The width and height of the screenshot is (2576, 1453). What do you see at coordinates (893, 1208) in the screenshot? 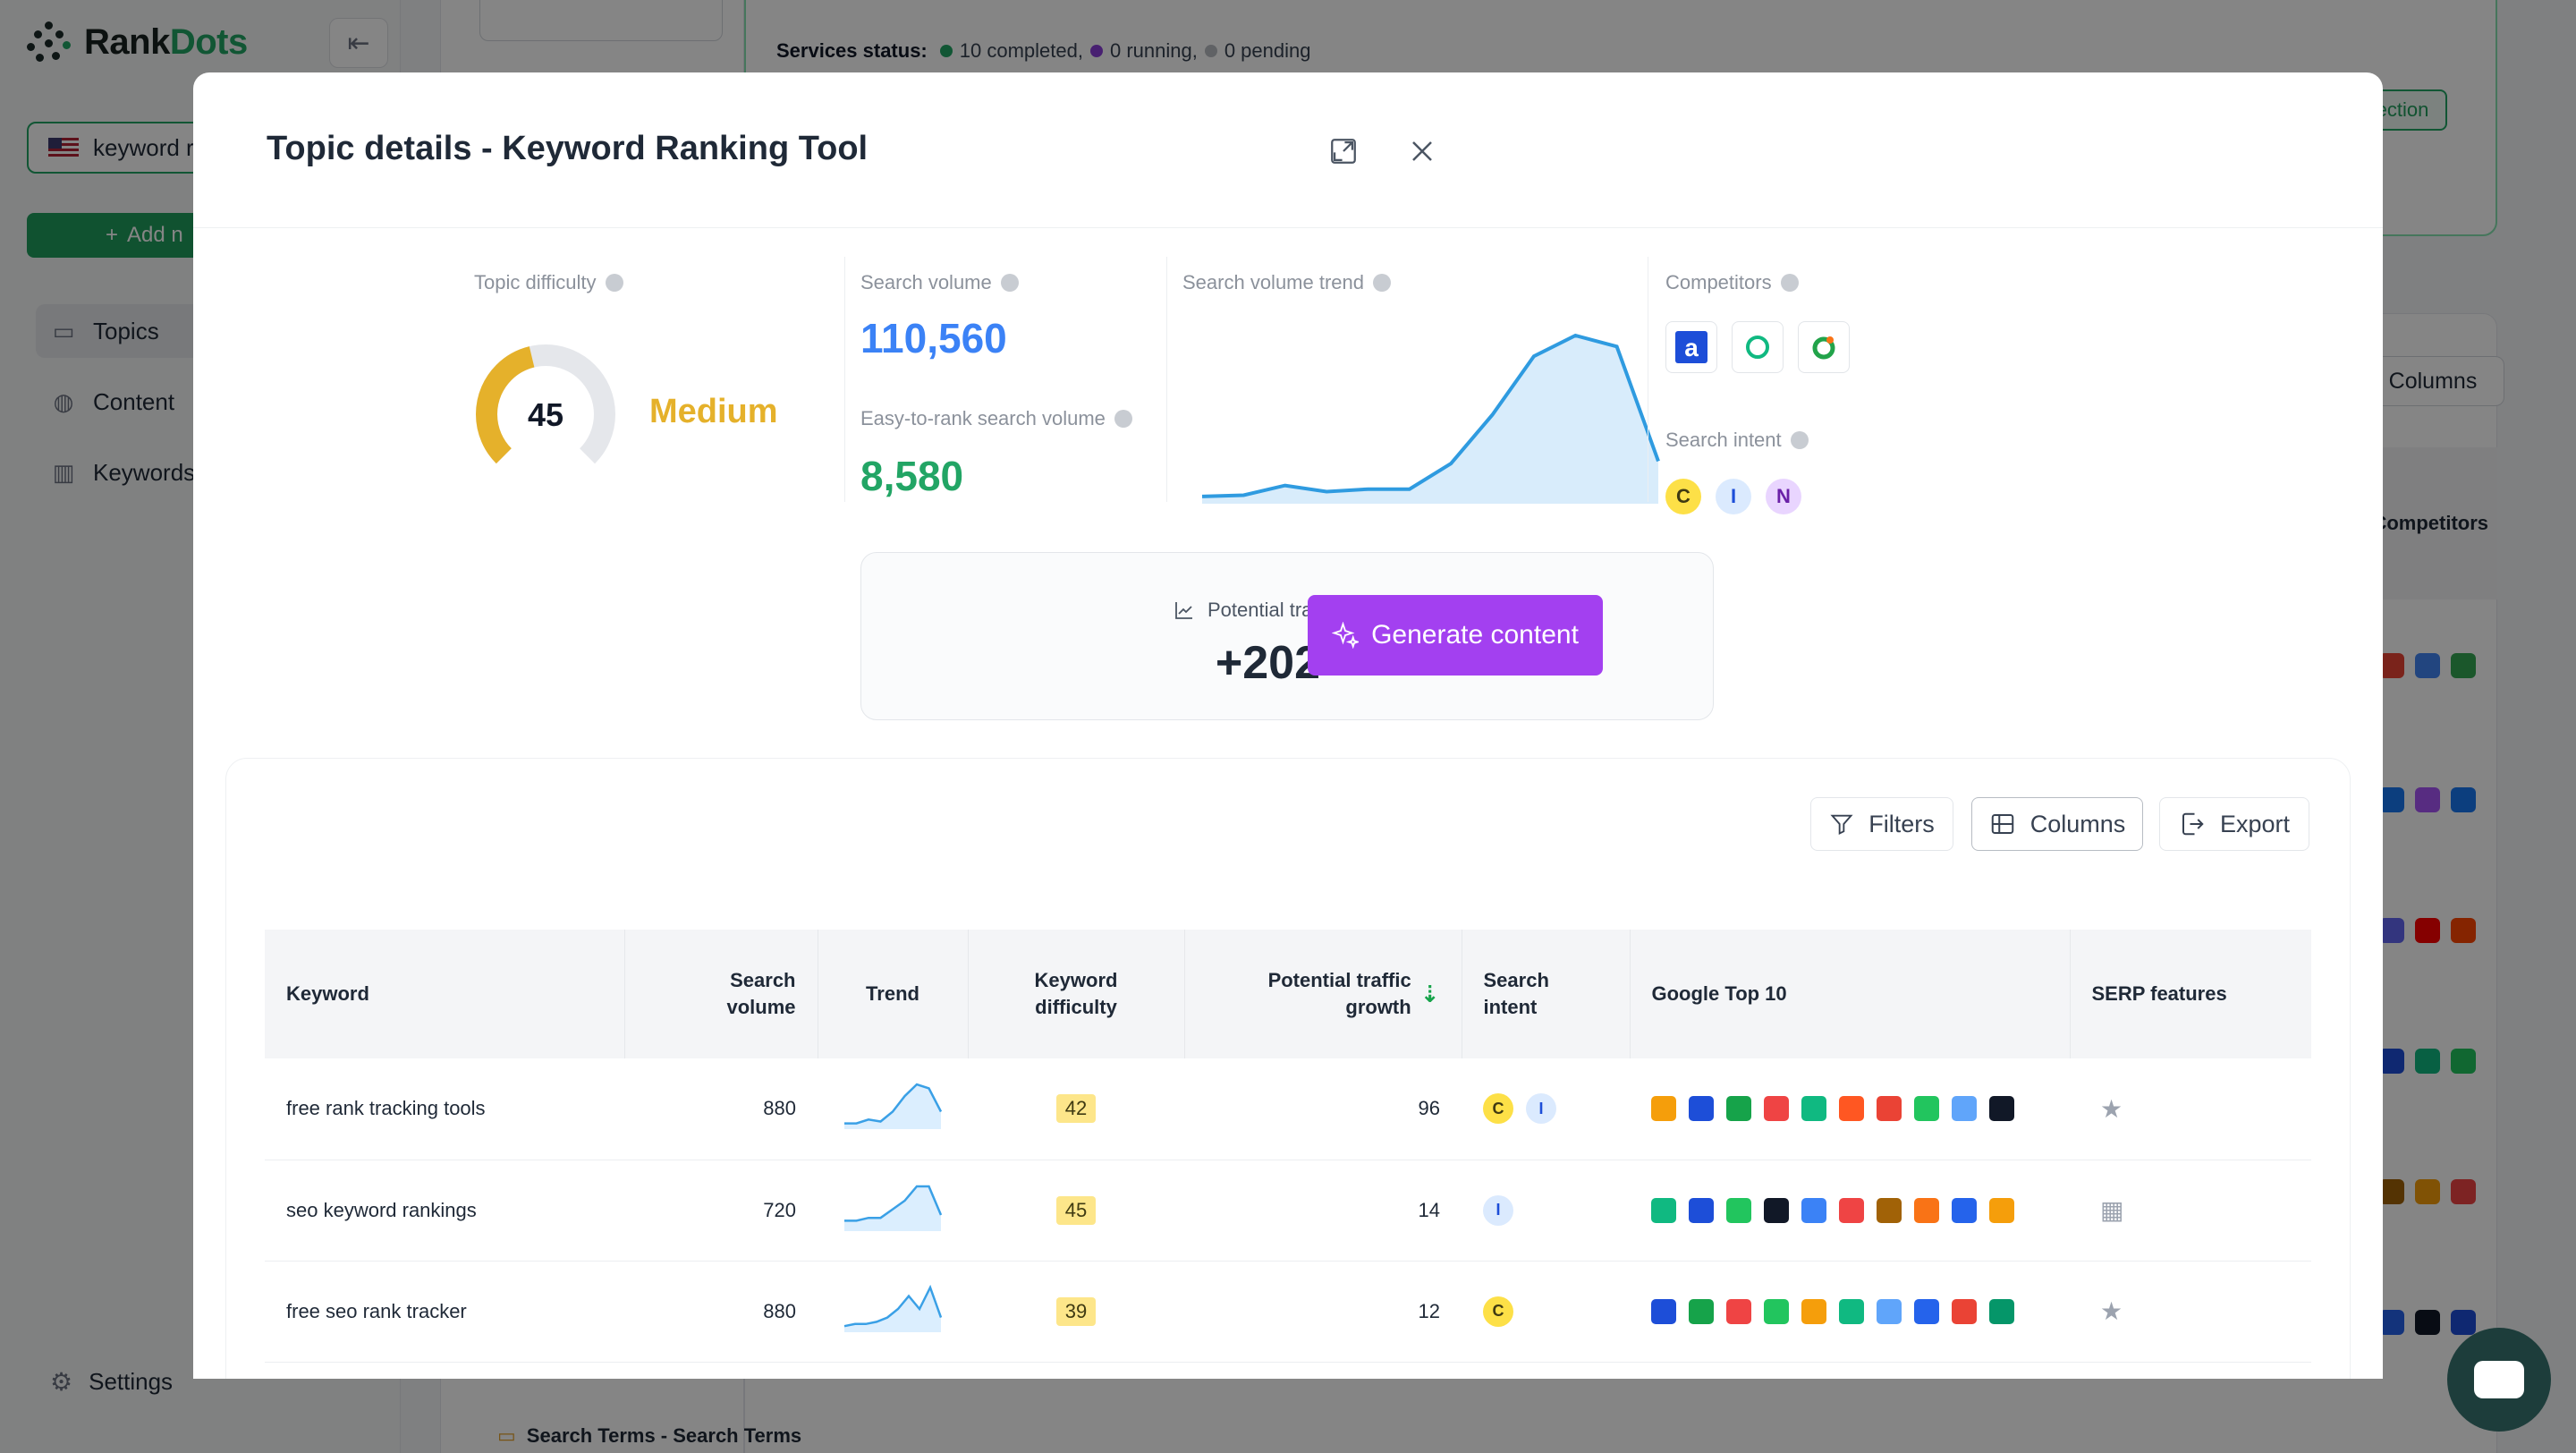
I see `keyword-trend-sparkline` at bounding box center [893, 1208].